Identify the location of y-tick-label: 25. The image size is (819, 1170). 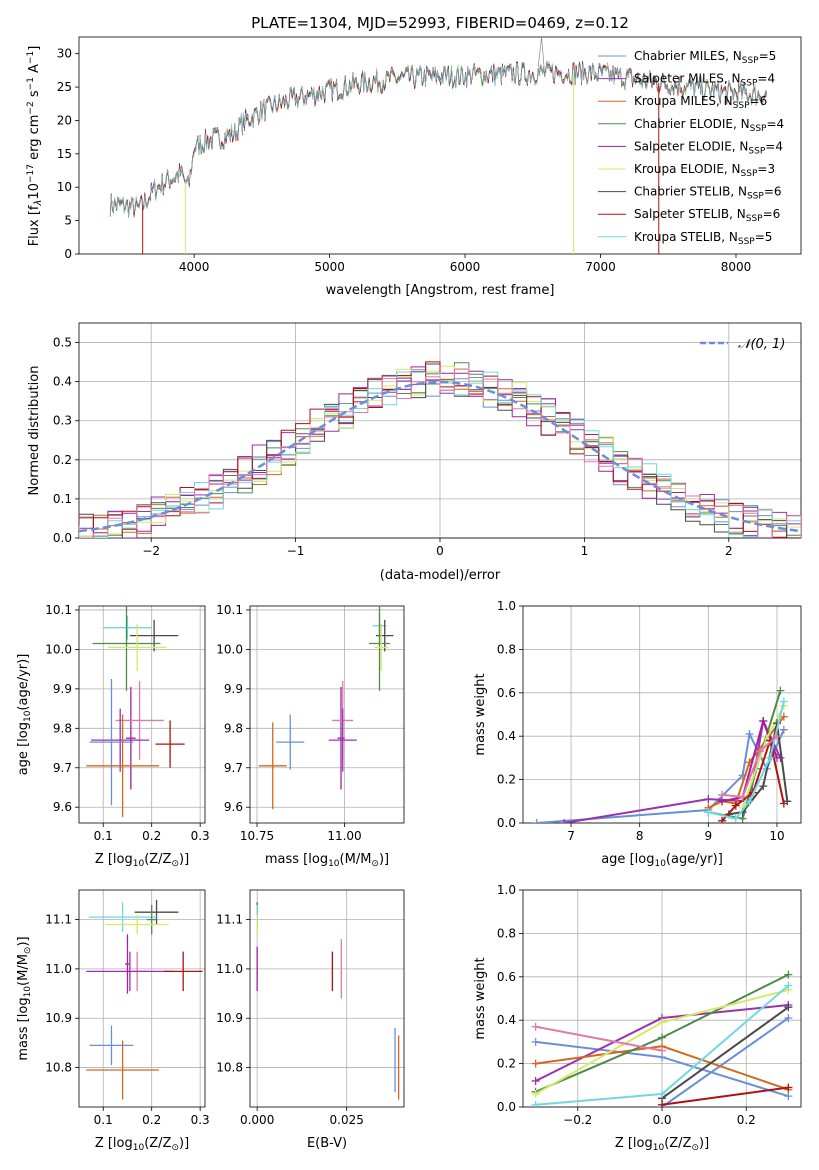
(64, 87).